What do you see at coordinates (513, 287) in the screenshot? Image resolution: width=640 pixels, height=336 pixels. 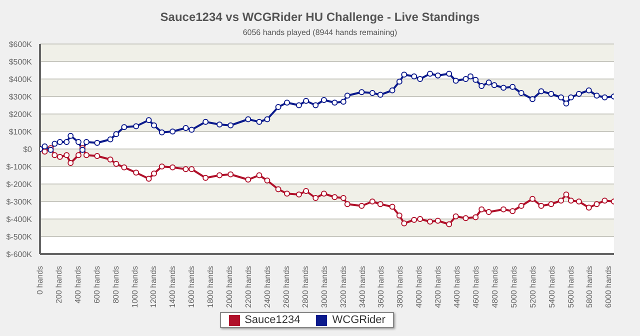 I see `x-tick-label: 5000 hands` at bounding box center [513, 287].